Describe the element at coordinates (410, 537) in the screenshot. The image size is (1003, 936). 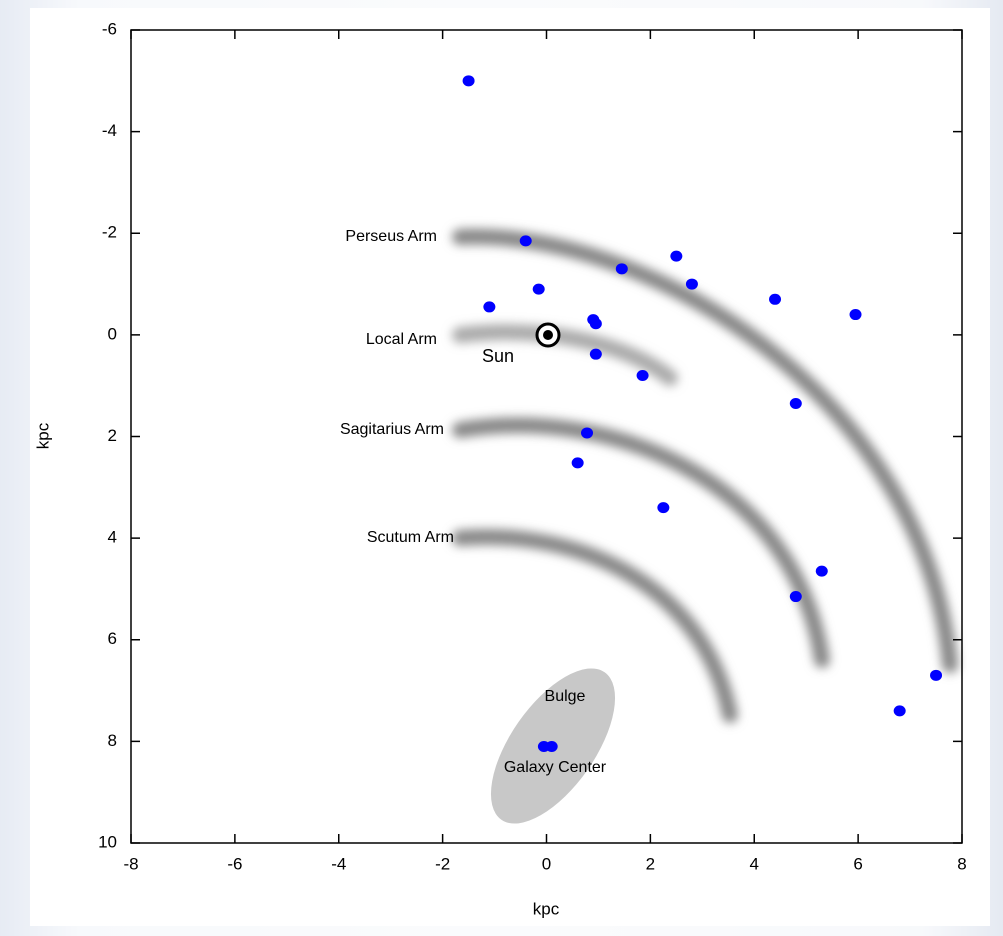
I see `annotation: Scutum Arm` at that location.